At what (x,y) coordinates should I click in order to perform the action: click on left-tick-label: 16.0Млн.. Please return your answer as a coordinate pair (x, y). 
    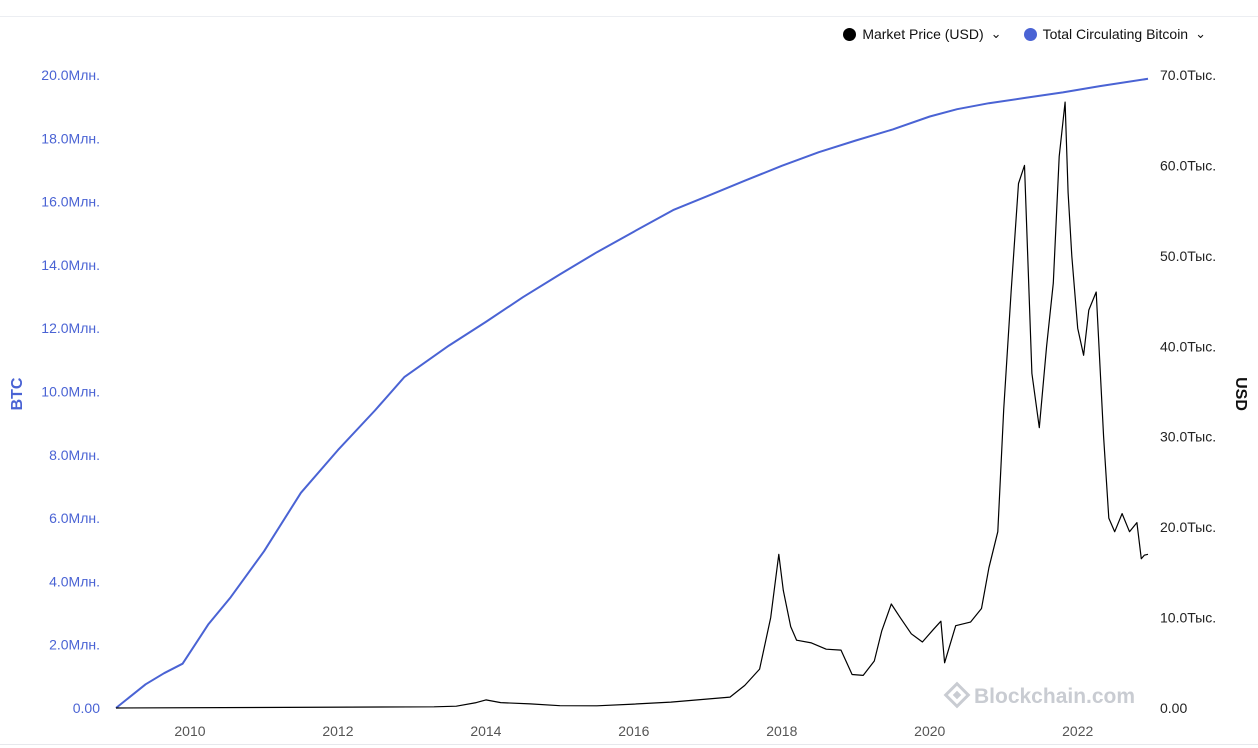
    Looking at the image, I should click on (70, 202).